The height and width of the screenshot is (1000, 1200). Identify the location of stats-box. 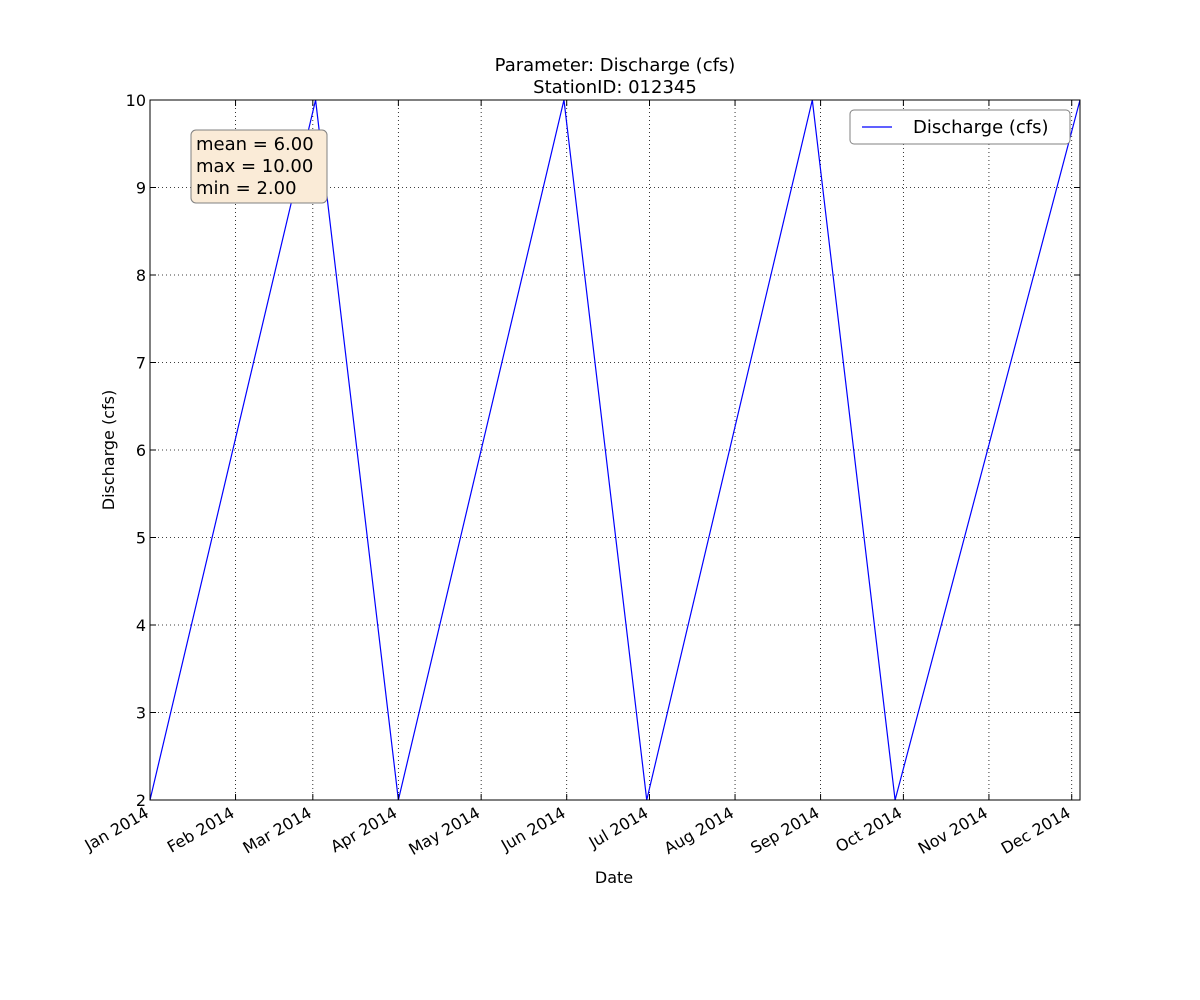
(259, 166).